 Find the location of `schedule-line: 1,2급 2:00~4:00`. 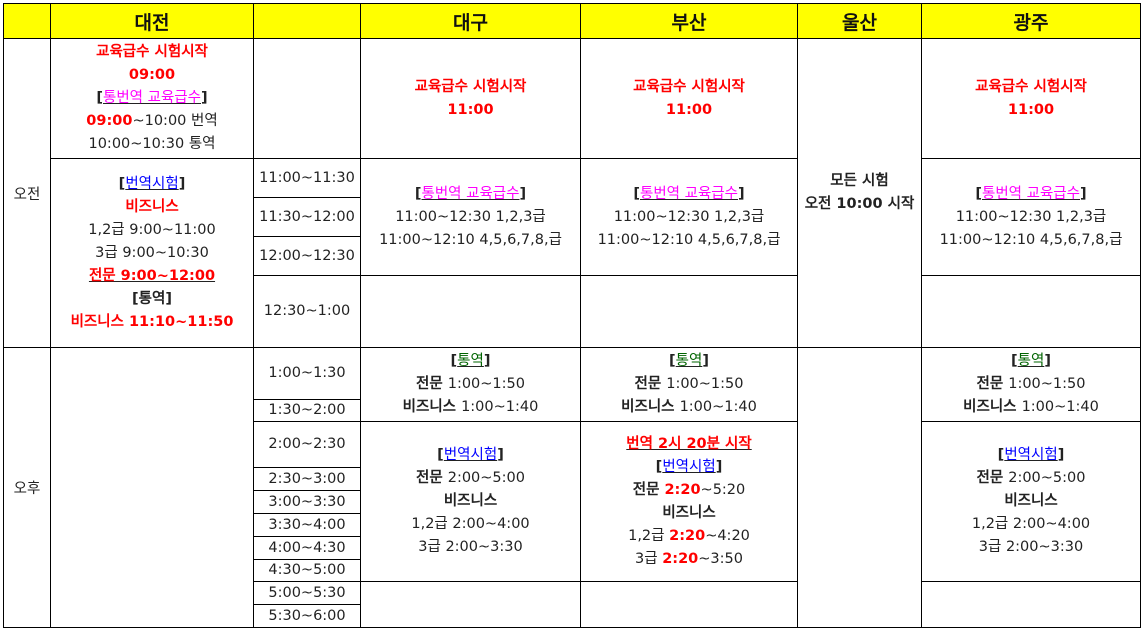

schedule-line: 1,2급 2:00~4:00 is located at coordinates (1031, 524).